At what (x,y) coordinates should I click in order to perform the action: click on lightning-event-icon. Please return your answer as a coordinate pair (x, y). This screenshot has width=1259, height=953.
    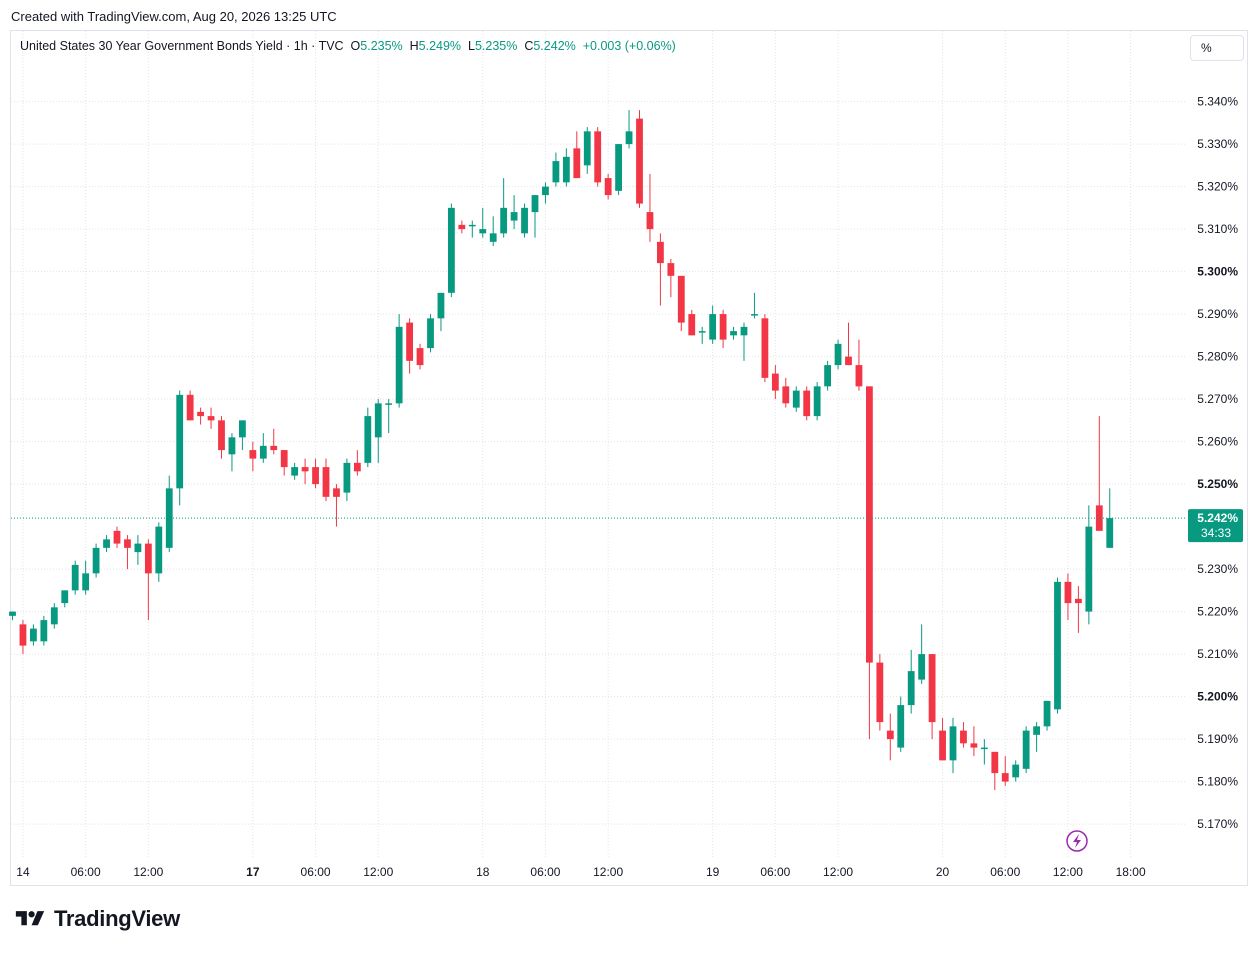
    Looking at the image, I should click on (1077, 841).